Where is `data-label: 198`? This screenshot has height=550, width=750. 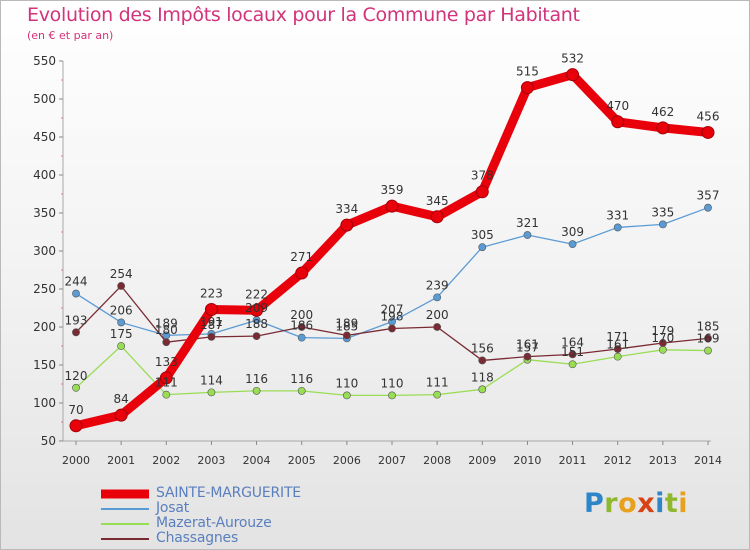 data-label: 198 is located at coordinates (392, 317).